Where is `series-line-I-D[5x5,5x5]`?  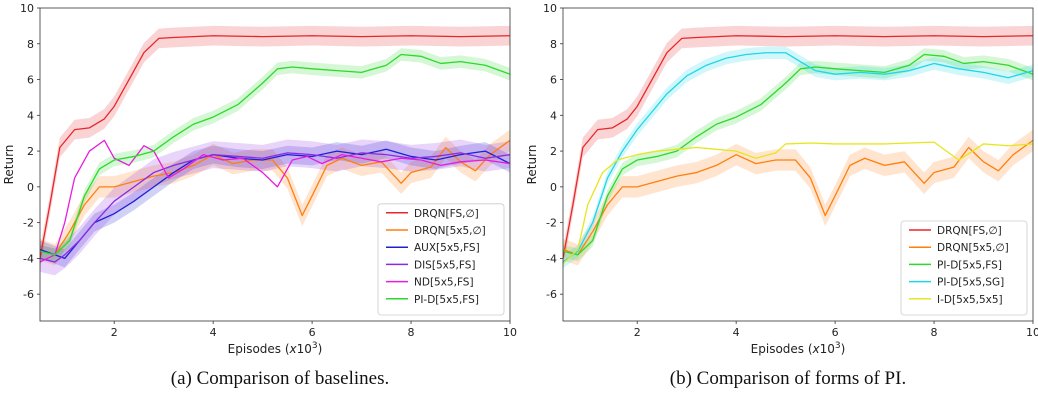
series-line-I-D[5x5,5x5] is located at coordinates (798, 203).